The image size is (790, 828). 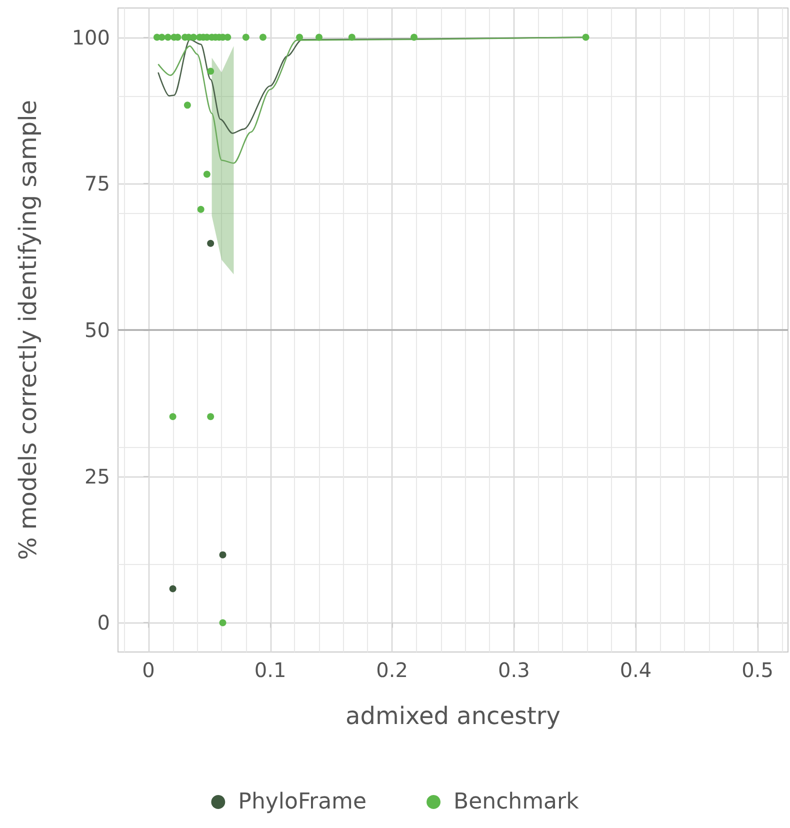 I want to click on y-tick-label: 50, so click(x=97, y=330).